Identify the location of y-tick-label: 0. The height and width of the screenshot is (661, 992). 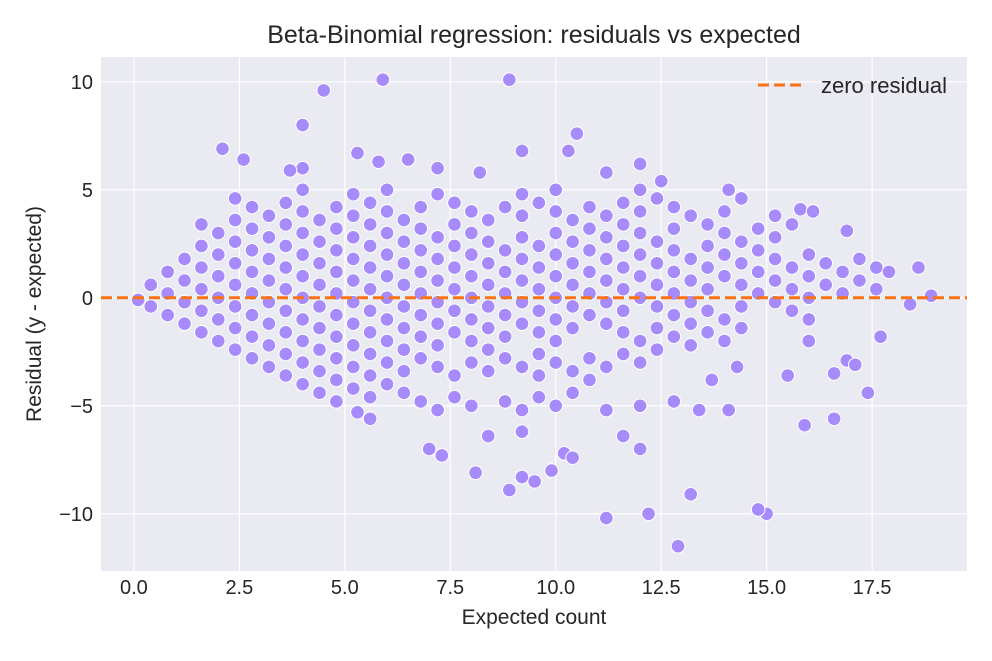
(87, 299).